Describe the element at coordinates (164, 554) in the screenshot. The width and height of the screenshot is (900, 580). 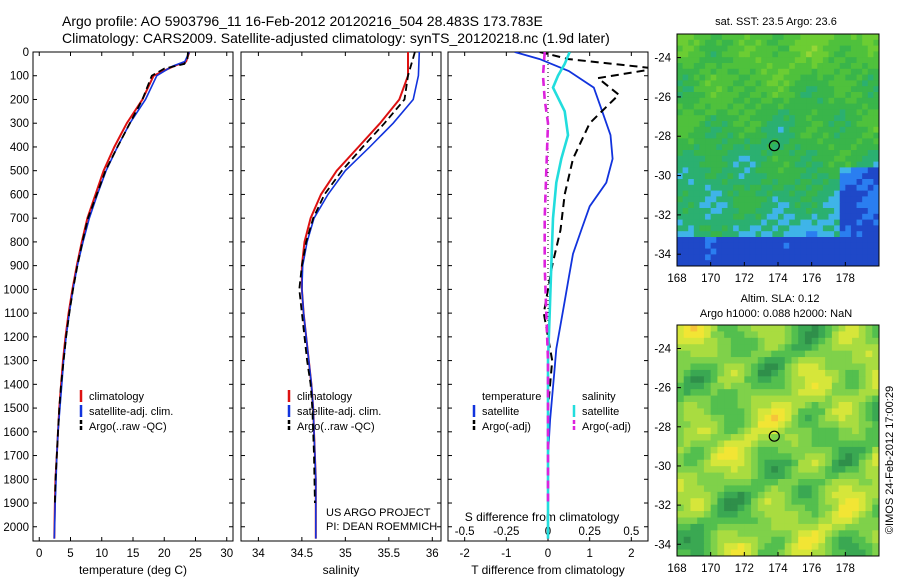
I see `x-tick-label: 20` at that location.